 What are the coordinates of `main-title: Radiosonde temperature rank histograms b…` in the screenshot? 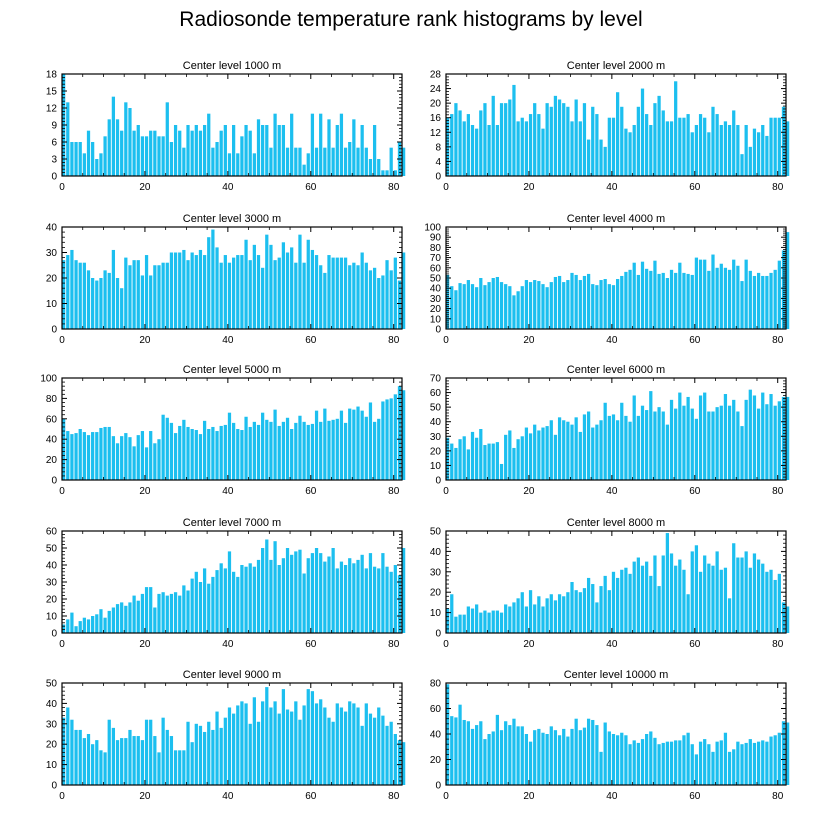 It's located at (411, 19).